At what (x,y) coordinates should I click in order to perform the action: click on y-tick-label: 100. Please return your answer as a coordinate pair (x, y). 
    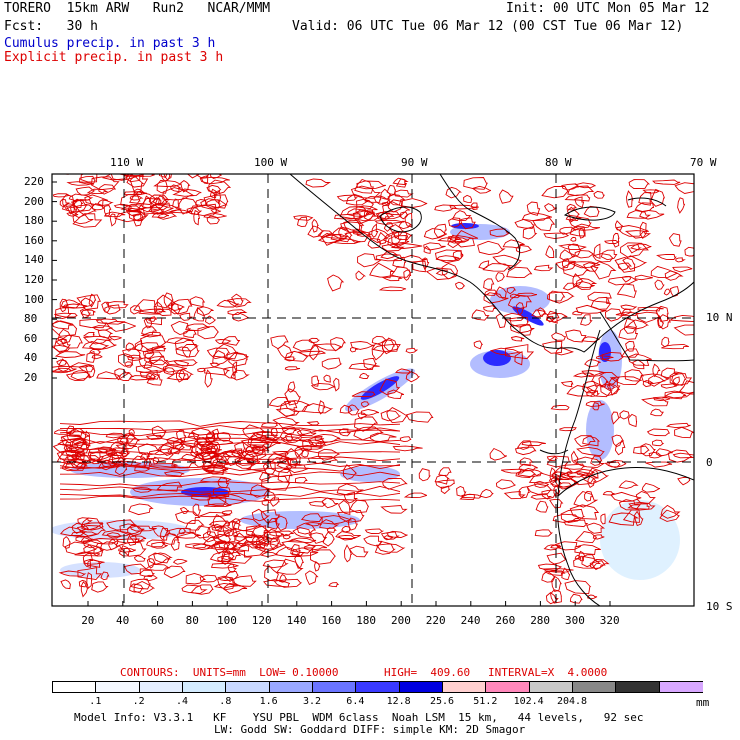
    Looking at the image, I should click on (34, 299).